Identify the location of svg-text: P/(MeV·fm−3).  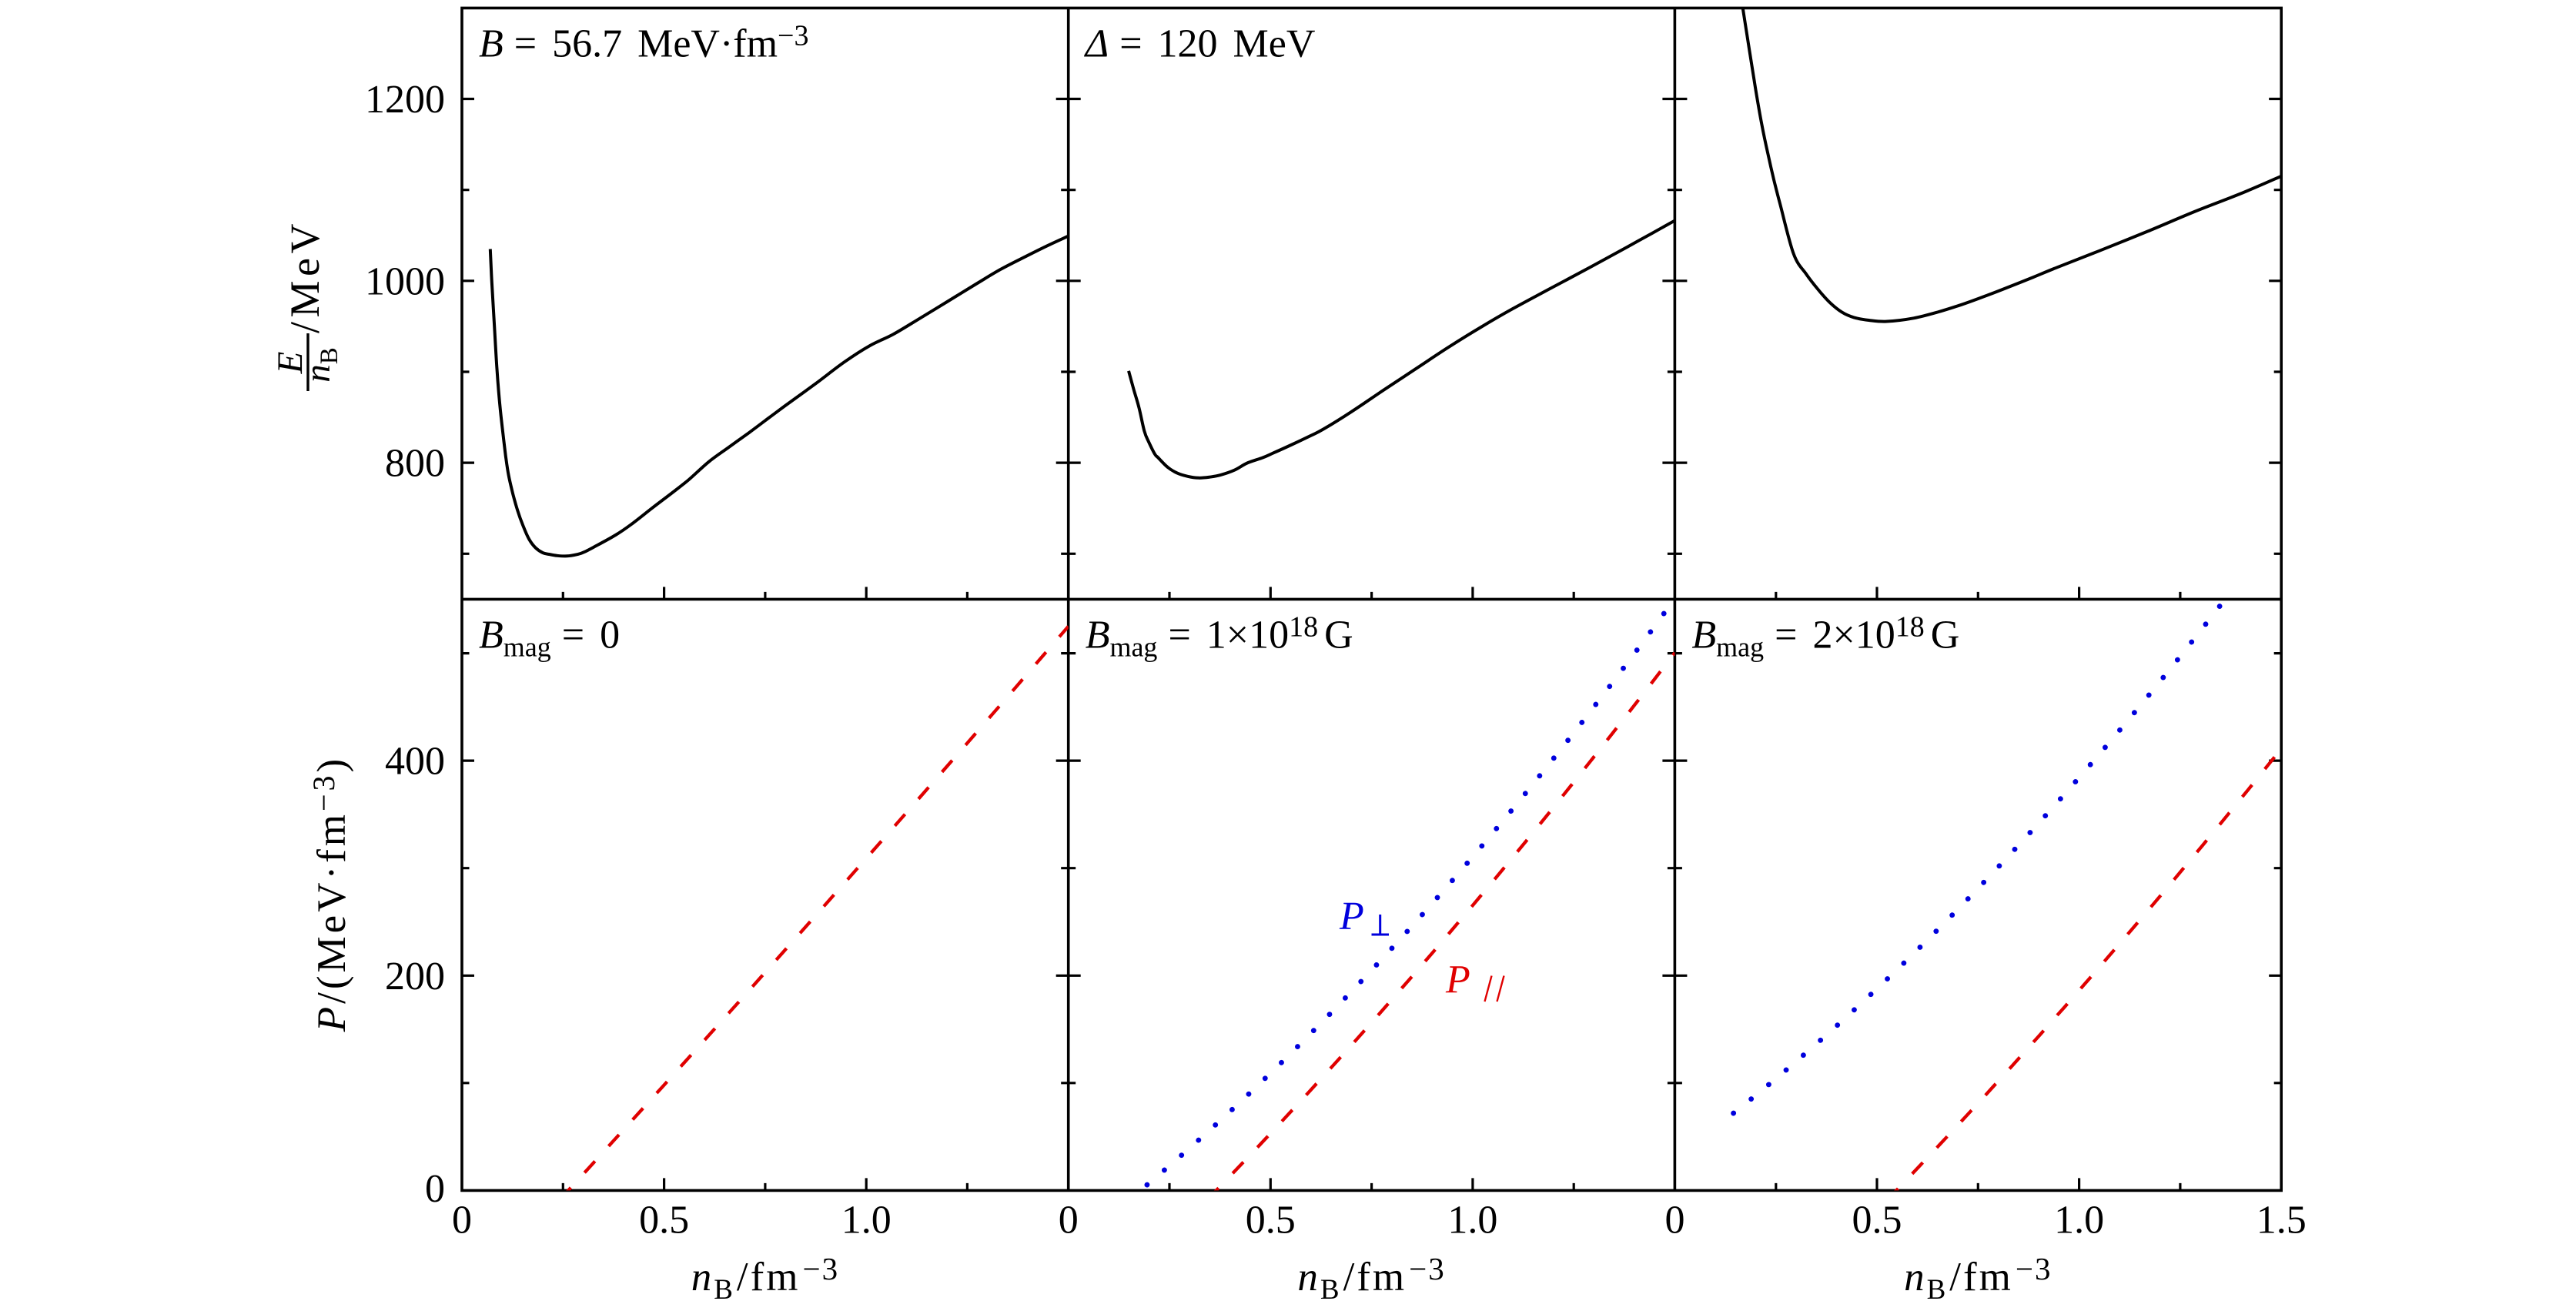
(330, 894).